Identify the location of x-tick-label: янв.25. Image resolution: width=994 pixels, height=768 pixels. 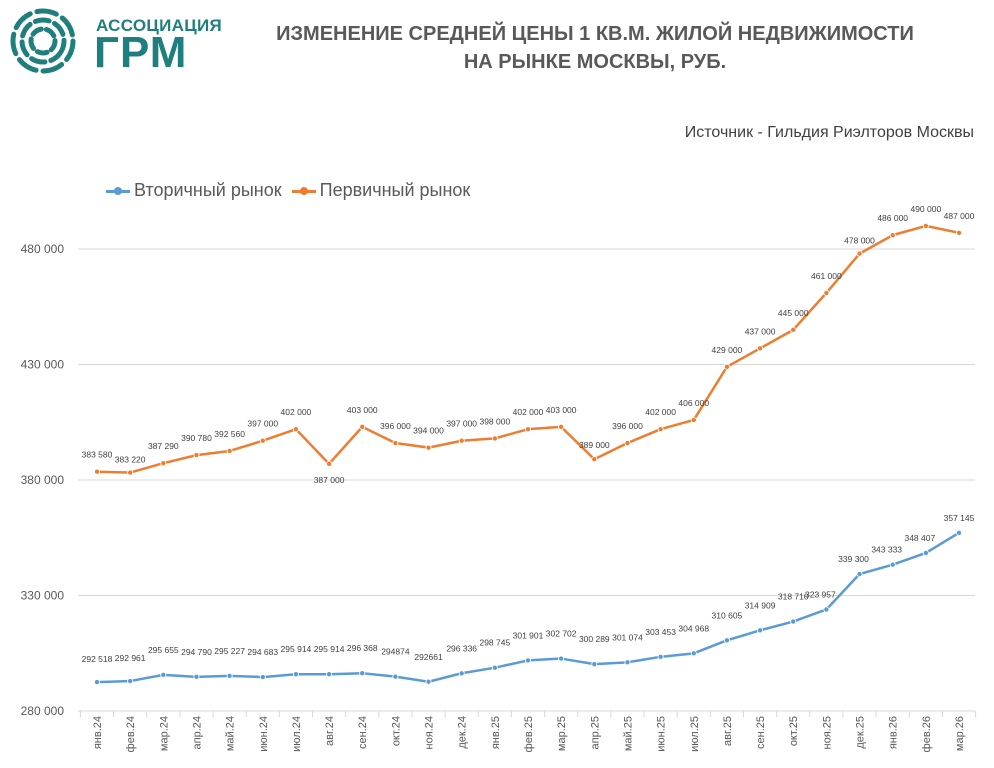
(496, 732).